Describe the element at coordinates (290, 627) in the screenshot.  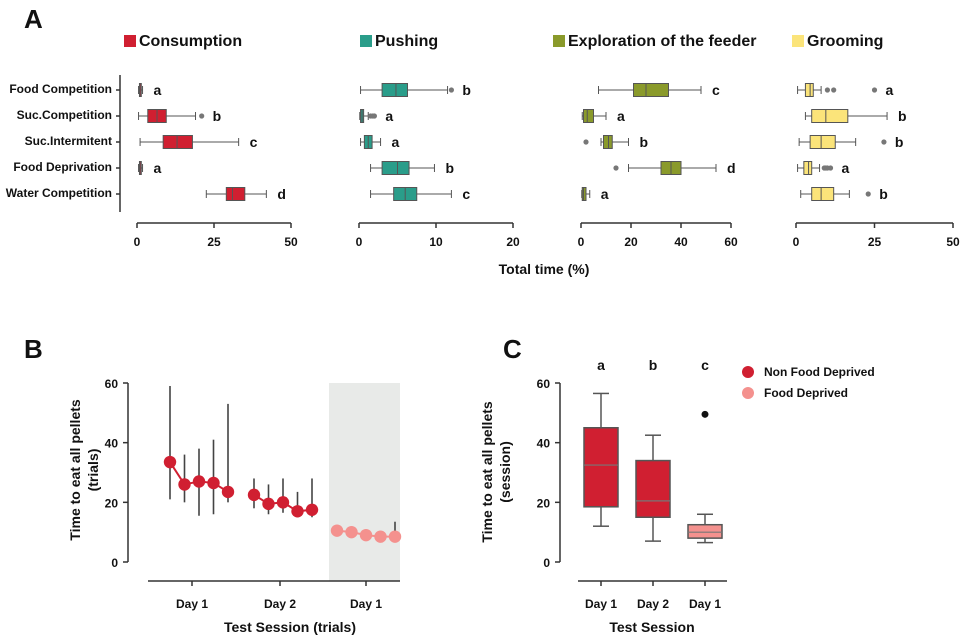
I see `panel-b-x-axis-title: Test Session (trials)` at that location.